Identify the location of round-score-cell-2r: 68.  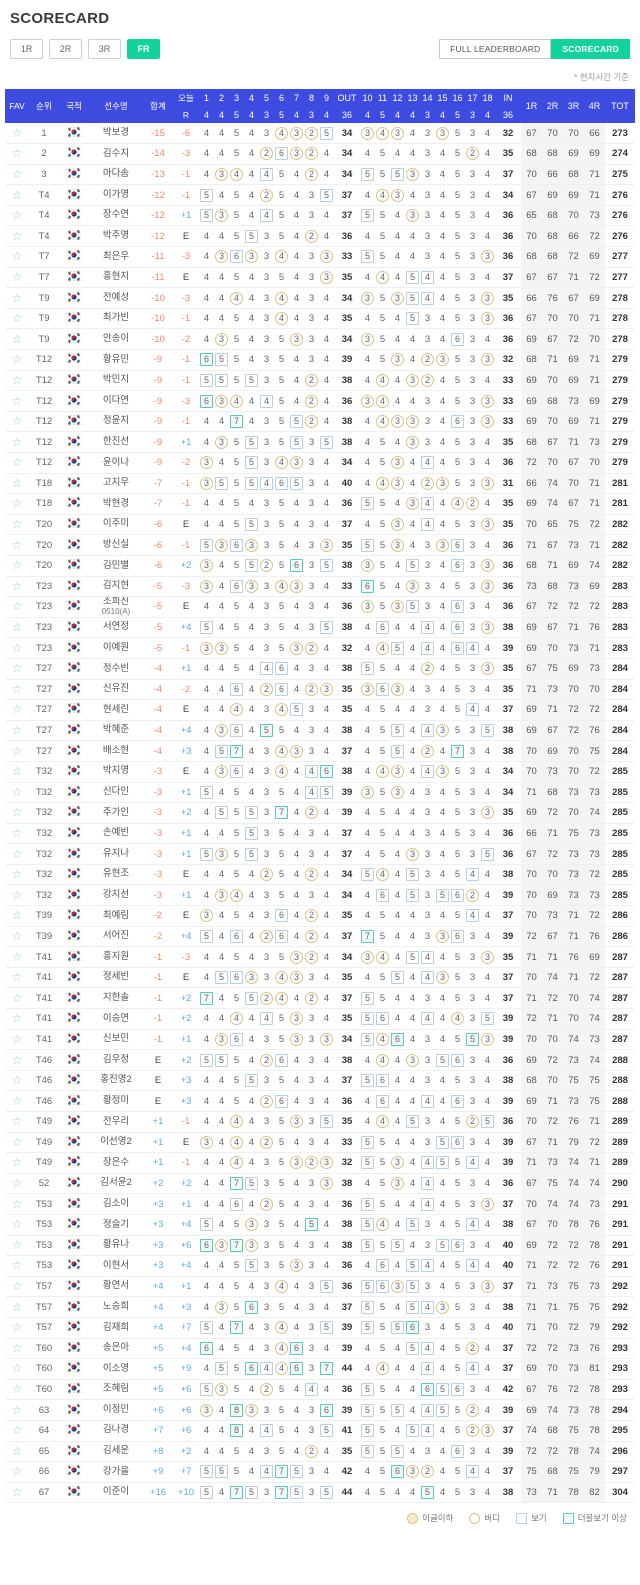
(552, 154).